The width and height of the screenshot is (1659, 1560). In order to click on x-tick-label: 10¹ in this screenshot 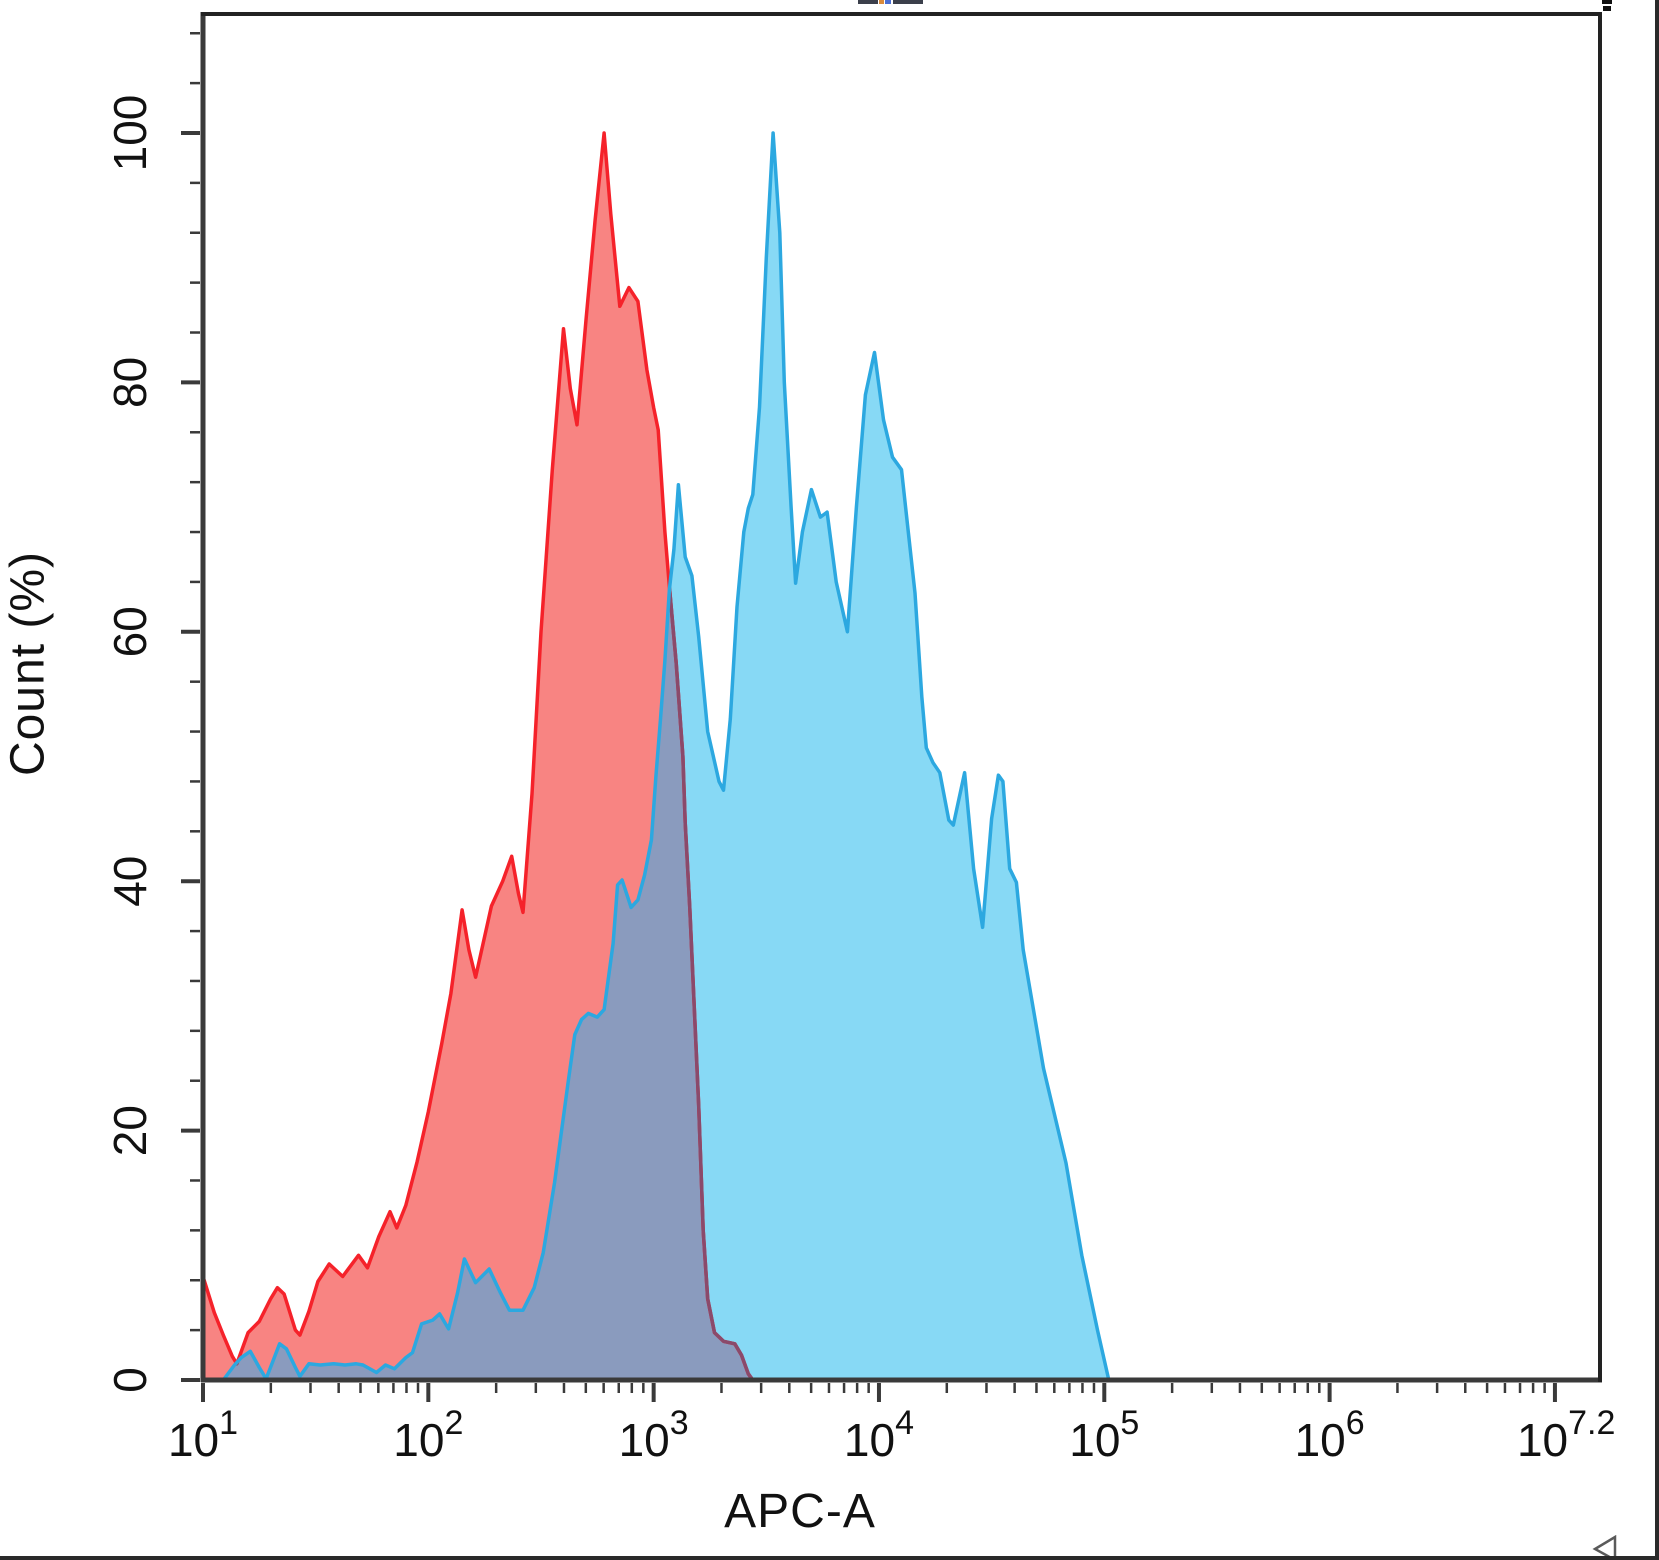, I will do `click(203, 1435)`.